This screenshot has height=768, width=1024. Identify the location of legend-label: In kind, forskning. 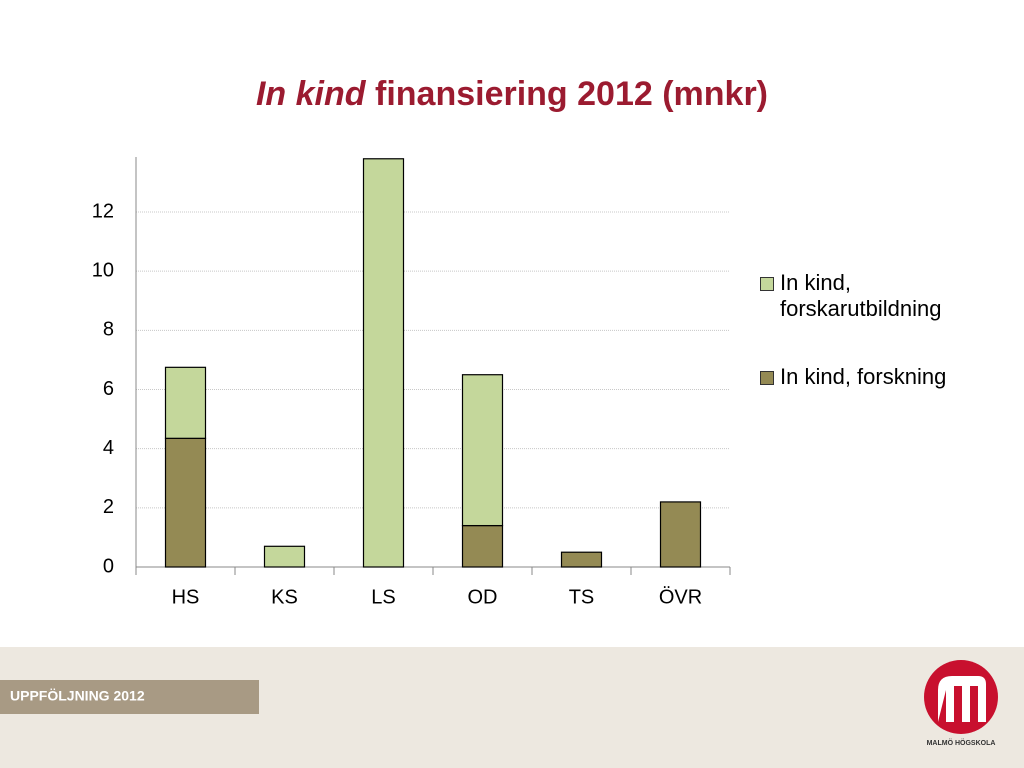
(863, 376).